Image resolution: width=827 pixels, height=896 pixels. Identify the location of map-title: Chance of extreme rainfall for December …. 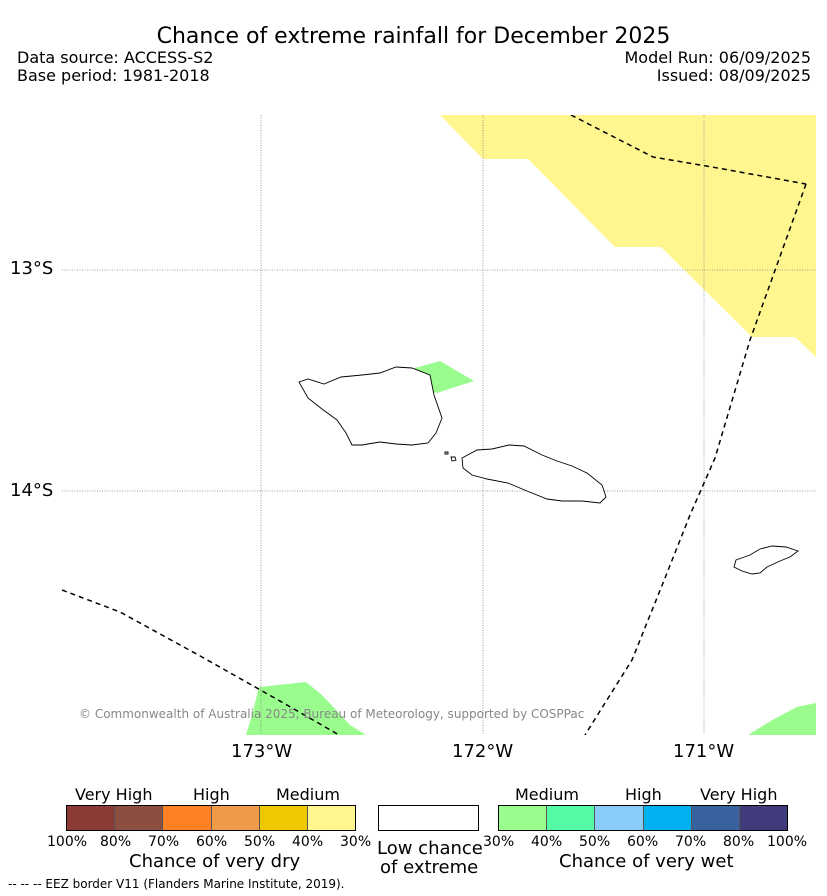
(413, 36).